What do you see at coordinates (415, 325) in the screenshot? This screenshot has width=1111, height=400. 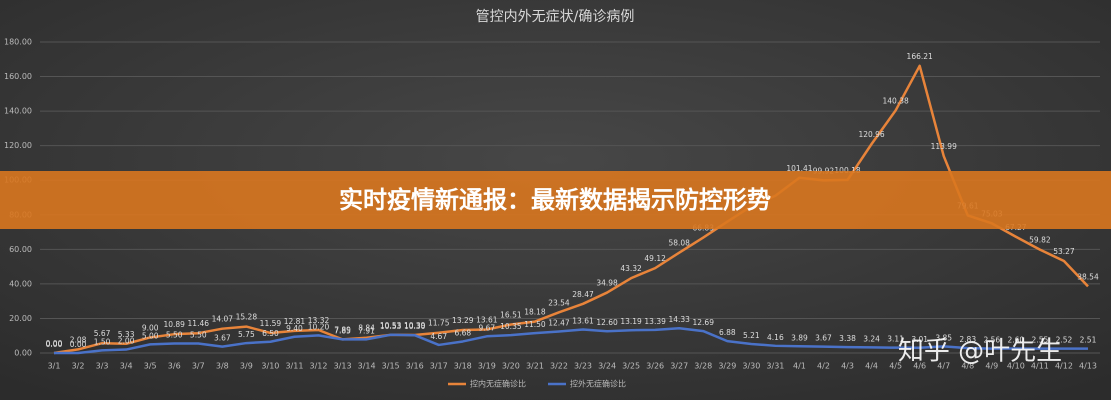 I see `data-label: 10.39` at bounding box center [415, 325].